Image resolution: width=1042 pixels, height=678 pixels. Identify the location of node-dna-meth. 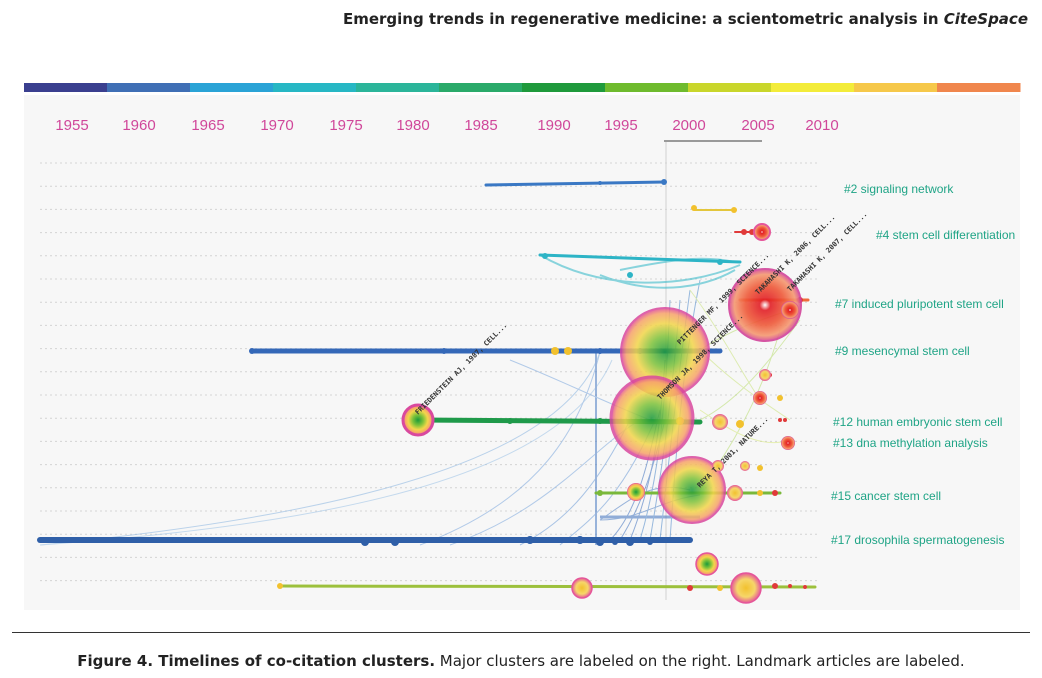
(788, 443).